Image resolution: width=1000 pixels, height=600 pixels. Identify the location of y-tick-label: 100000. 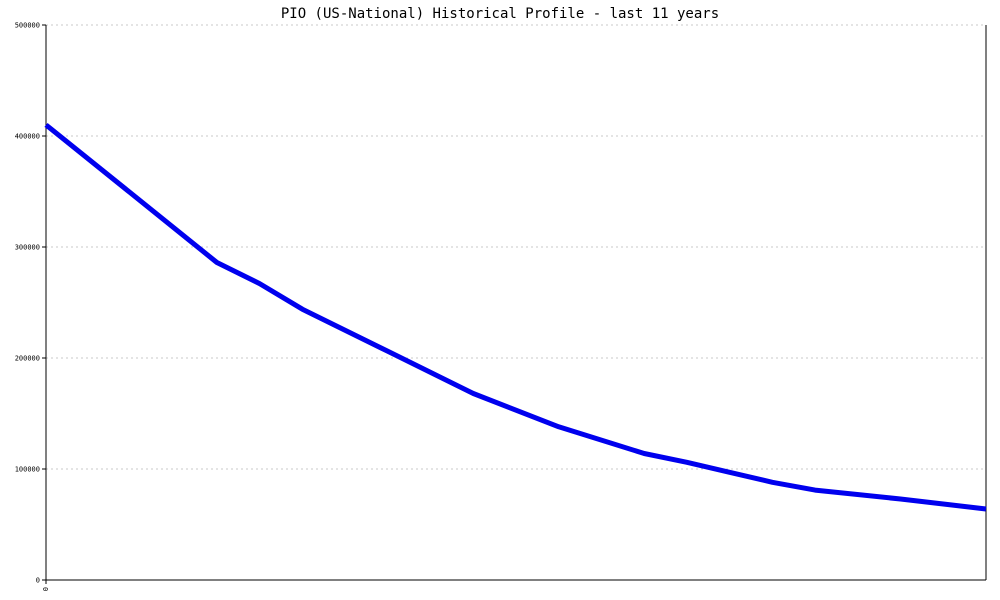
(27, 470).